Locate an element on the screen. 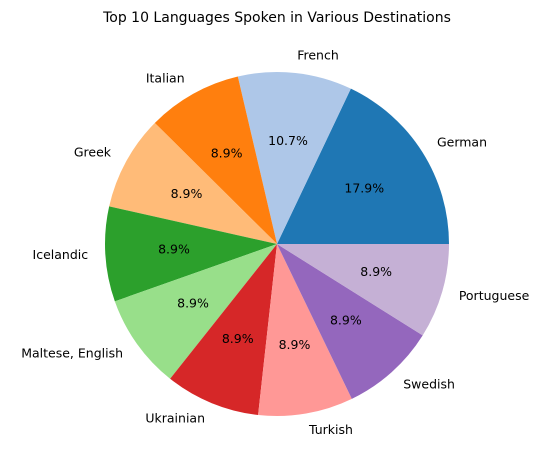 The image size is (546, 470). slice-label-italian: Italian is located at coordinates (165, 77).